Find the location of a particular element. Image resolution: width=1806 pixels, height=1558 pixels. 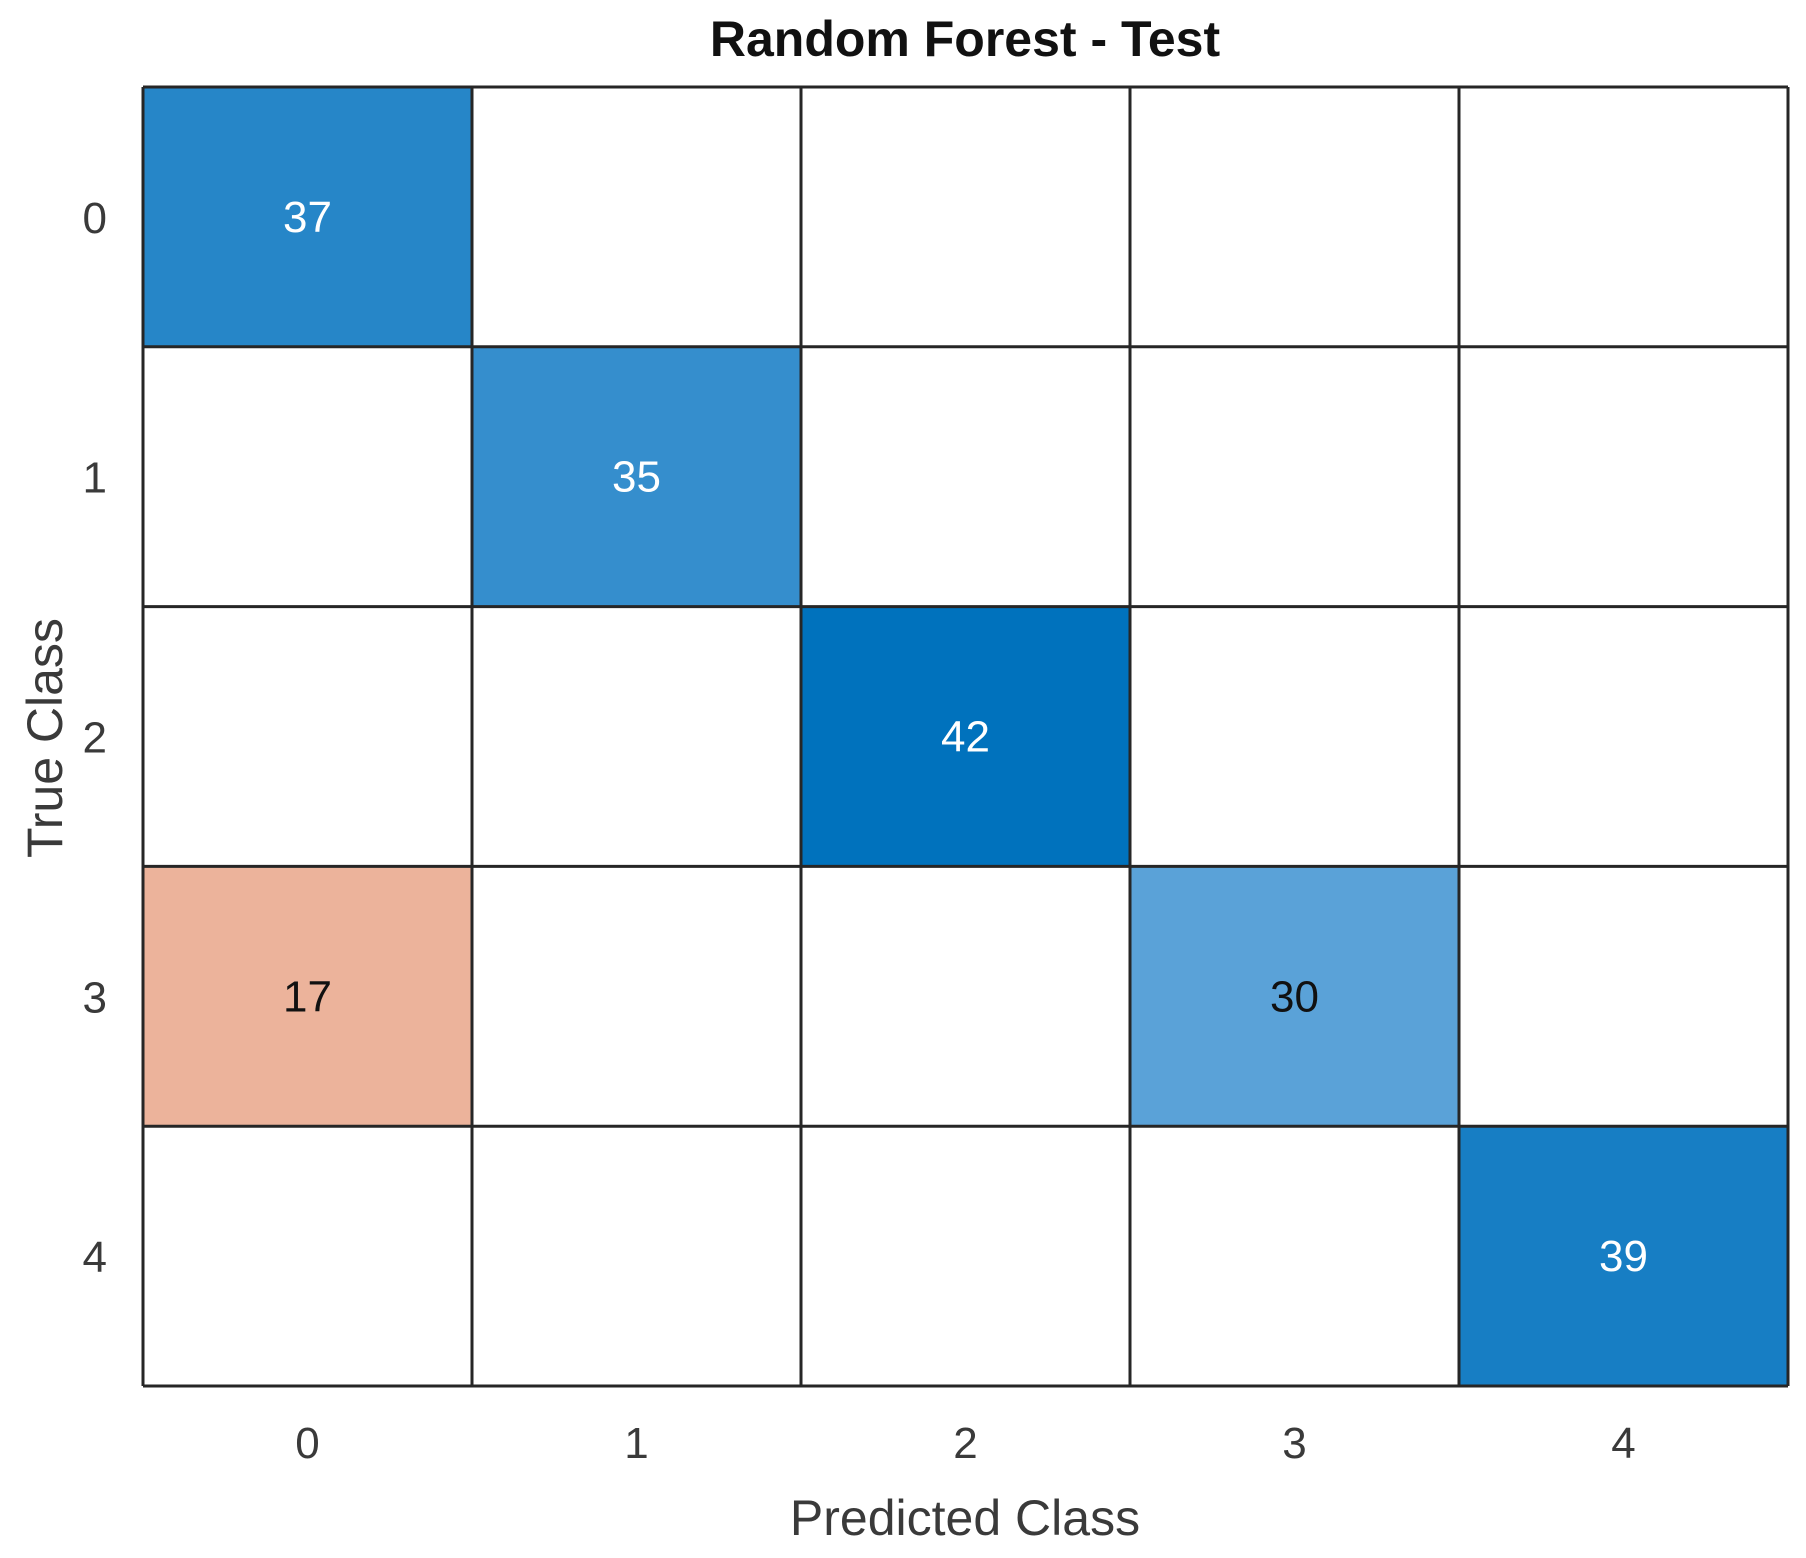

y-tick-labels: 0 1 2 3 4 is located at coordinates (95, 738).